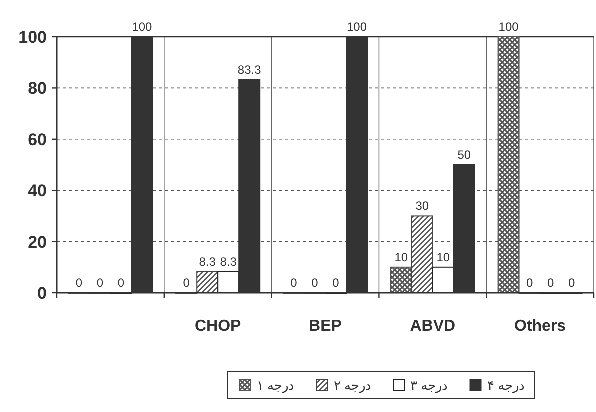 The width and height of the screenshot is (596, 412). I want to click on data-label: 50, so click(465, 155).